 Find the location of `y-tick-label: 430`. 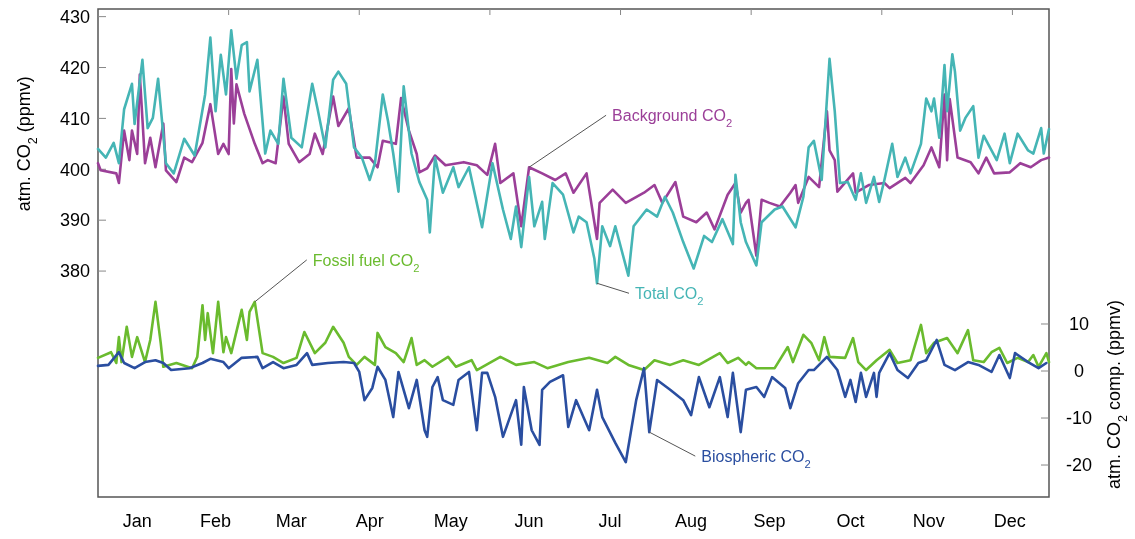

y-tick-label: 430 is located at coordinates (74, 16).